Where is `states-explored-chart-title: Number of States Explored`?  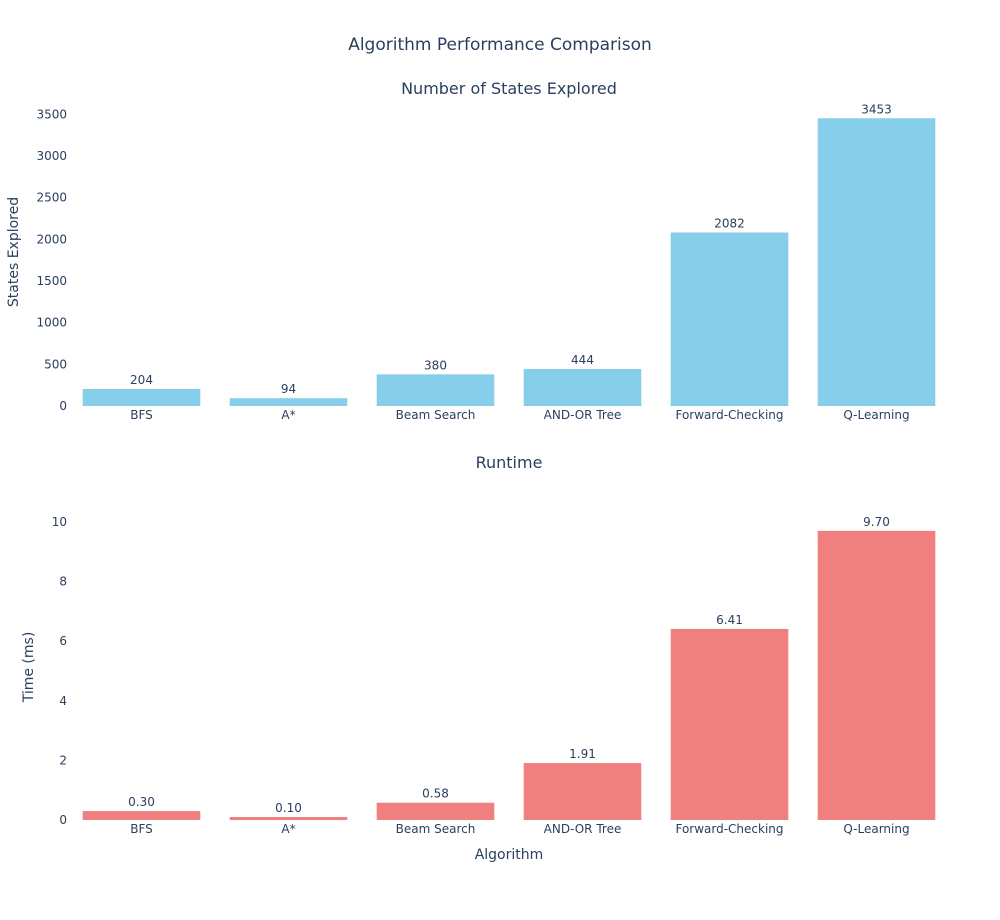
states-explored-chart-title: Number of States Explored is located at coordinates (509, 88).